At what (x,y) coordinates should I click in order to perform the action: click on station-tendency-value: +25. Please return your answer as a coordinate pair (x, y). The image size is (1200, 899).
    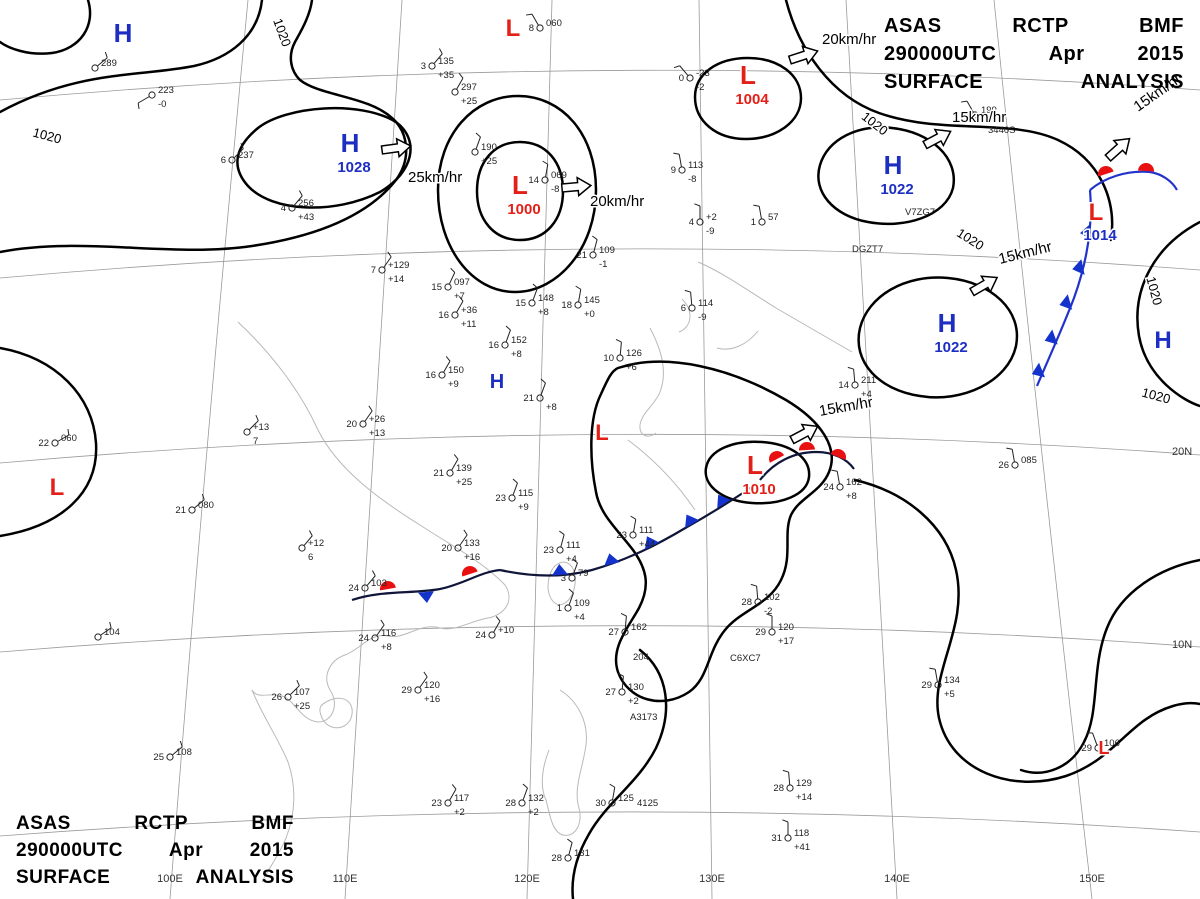
    Looking at the image, I should click on (469, 101).